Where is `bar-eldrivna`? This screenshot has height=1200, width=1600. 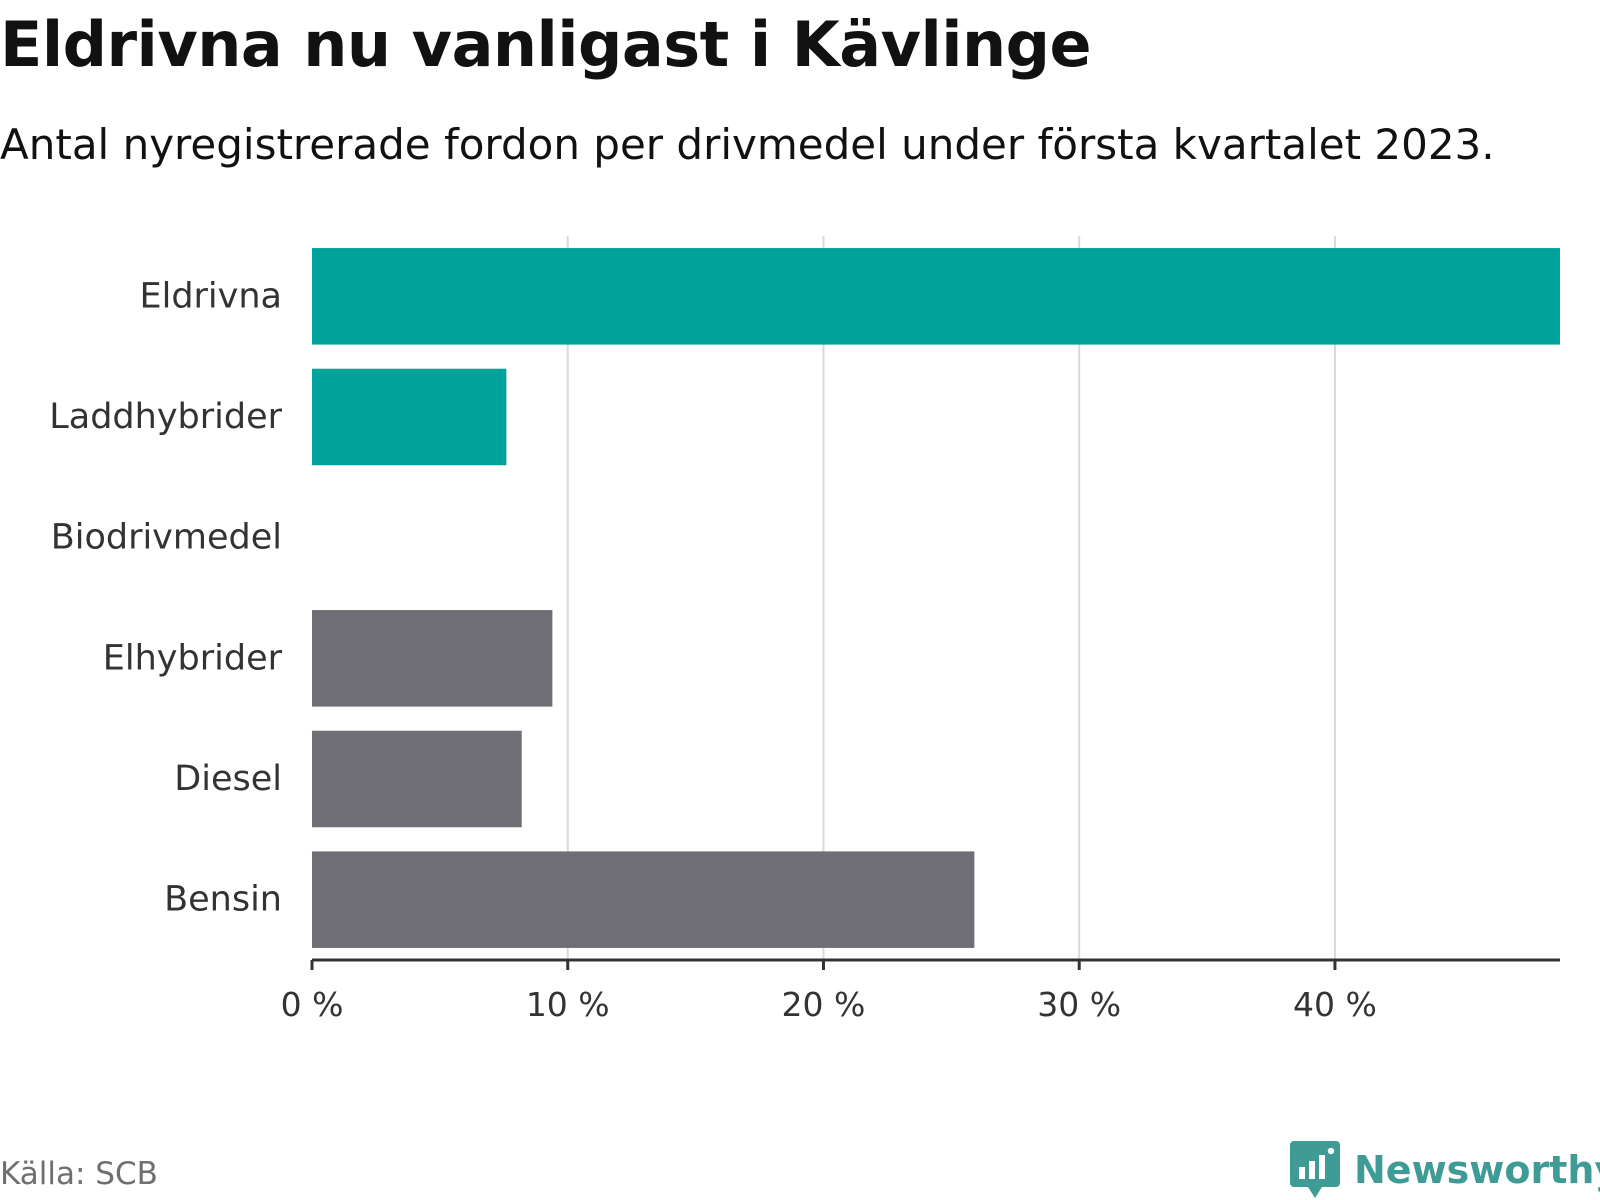 bar-eldrivna is located at coordinates (936, 296).